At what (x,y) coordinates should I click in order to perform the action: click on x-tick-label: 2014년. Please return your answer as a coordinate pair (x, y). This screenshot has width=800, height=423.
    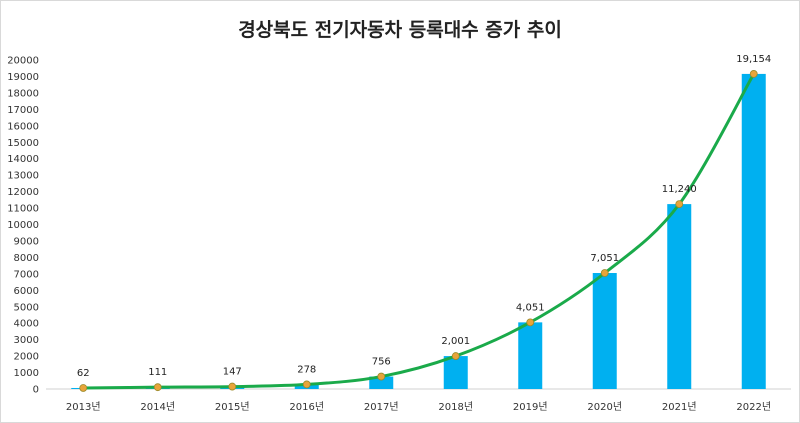
    Looking at the image, I should click on (157, 407).